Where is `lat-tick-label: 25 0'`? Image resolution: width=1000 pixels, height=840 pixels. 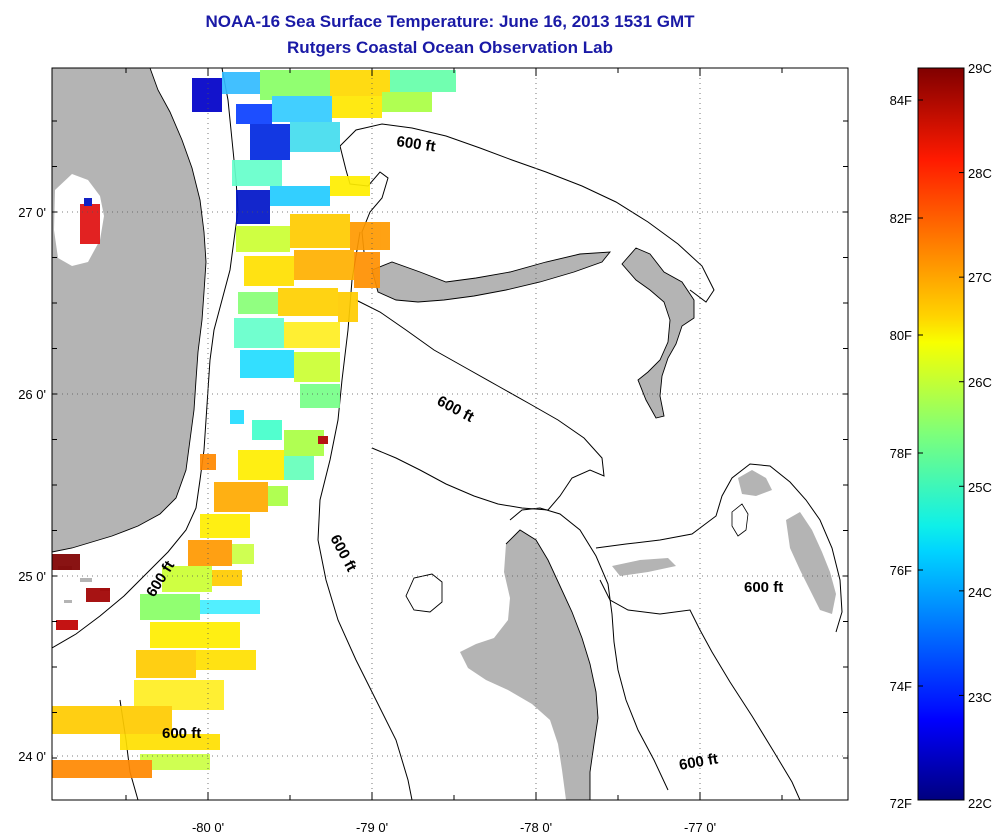 lat-tick-label: 25 0' is located at coordinates (32, 576).